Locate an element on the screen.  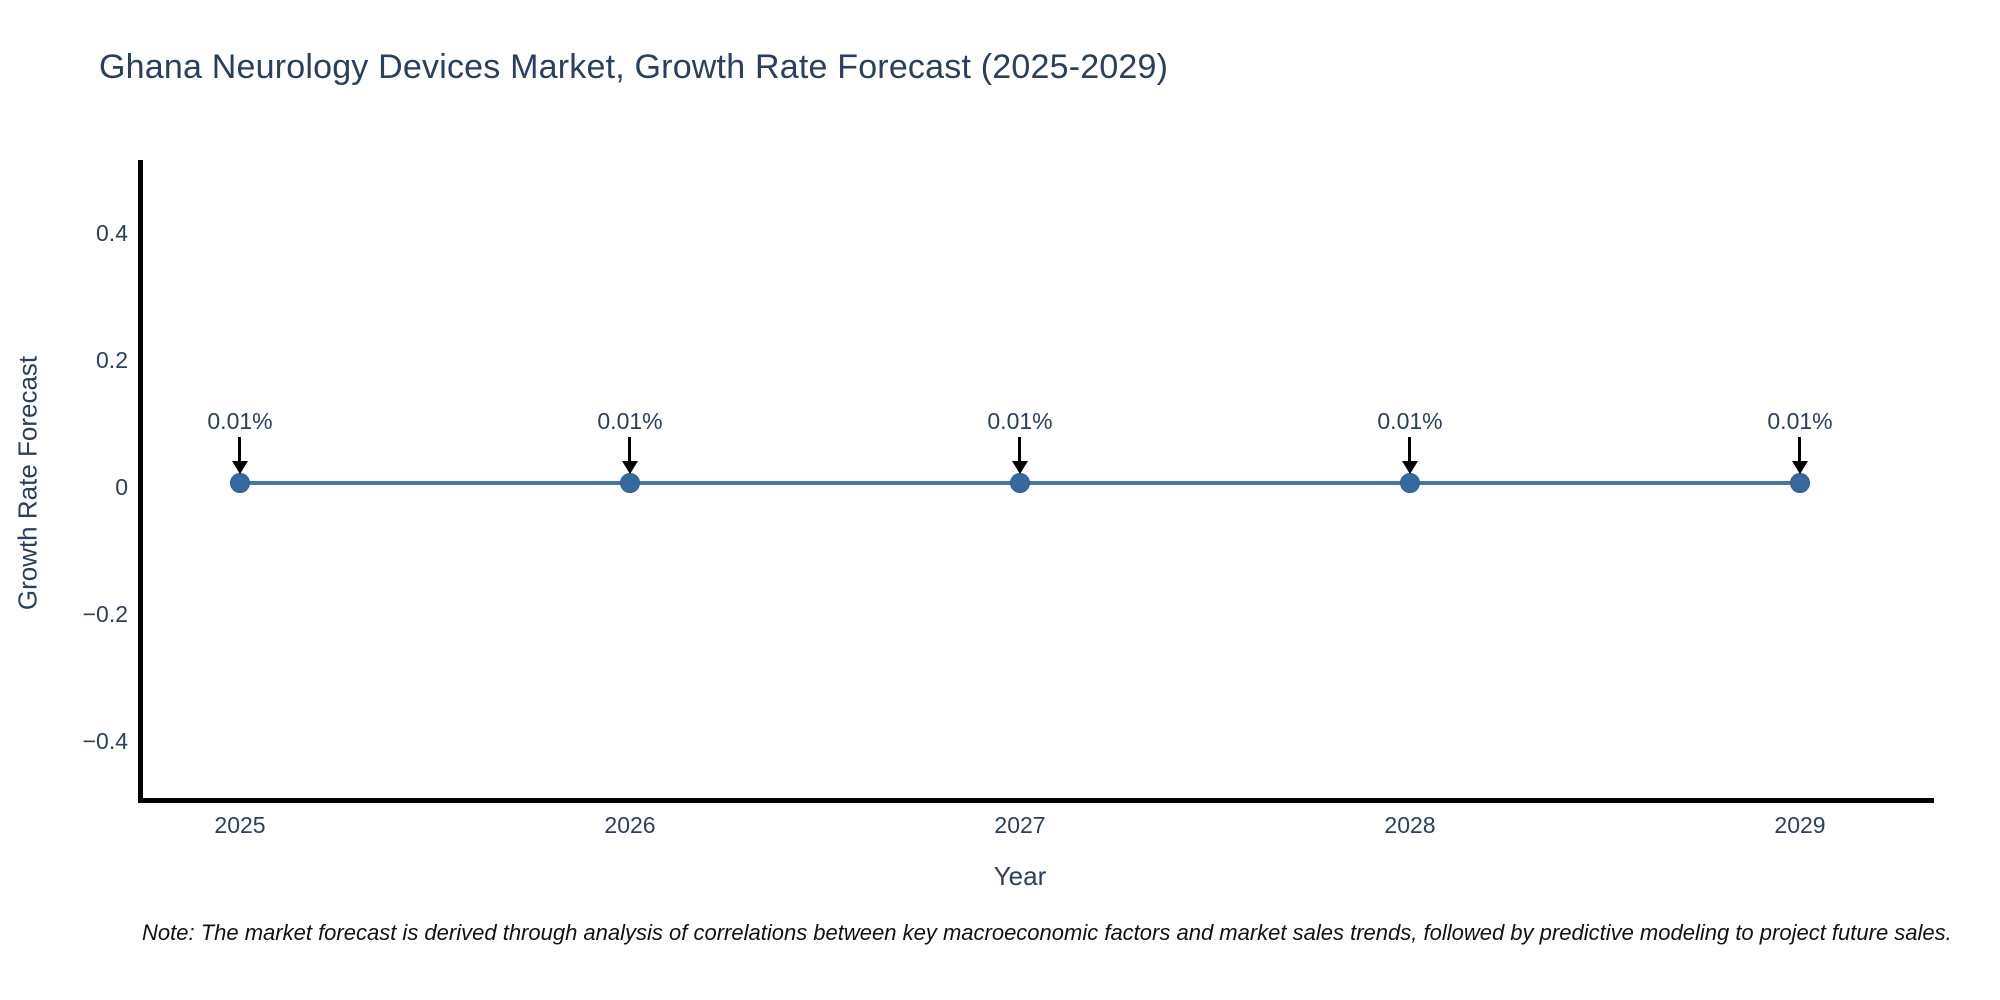
y-axis-line is located at coordinates (140, 481).